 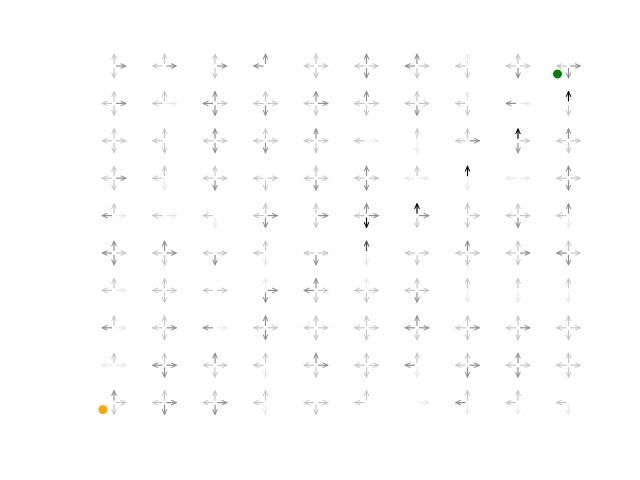 What do you see at coordinates (417, 103) in the screenshot?
I see `grid-cell-r1-c6` at bounding box center [417, 103].